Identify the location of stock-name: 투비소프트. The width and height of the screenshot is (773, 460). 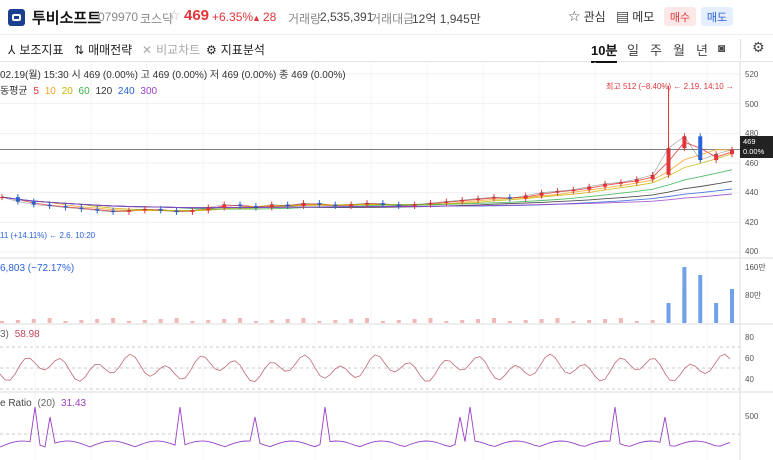
(67, 18).